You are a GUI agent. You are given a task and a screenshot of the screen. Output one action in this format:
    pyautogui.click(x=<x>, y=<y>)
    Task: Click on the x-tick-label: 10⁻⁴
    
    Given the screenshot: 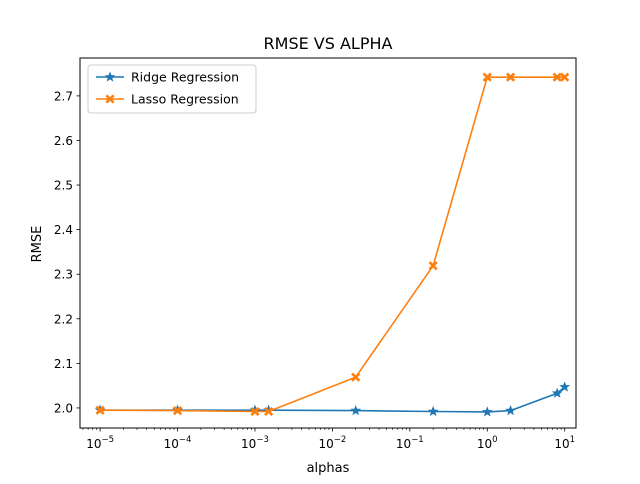 What is the action you would take?
    pyautogui.click(x=178, y=443)
    